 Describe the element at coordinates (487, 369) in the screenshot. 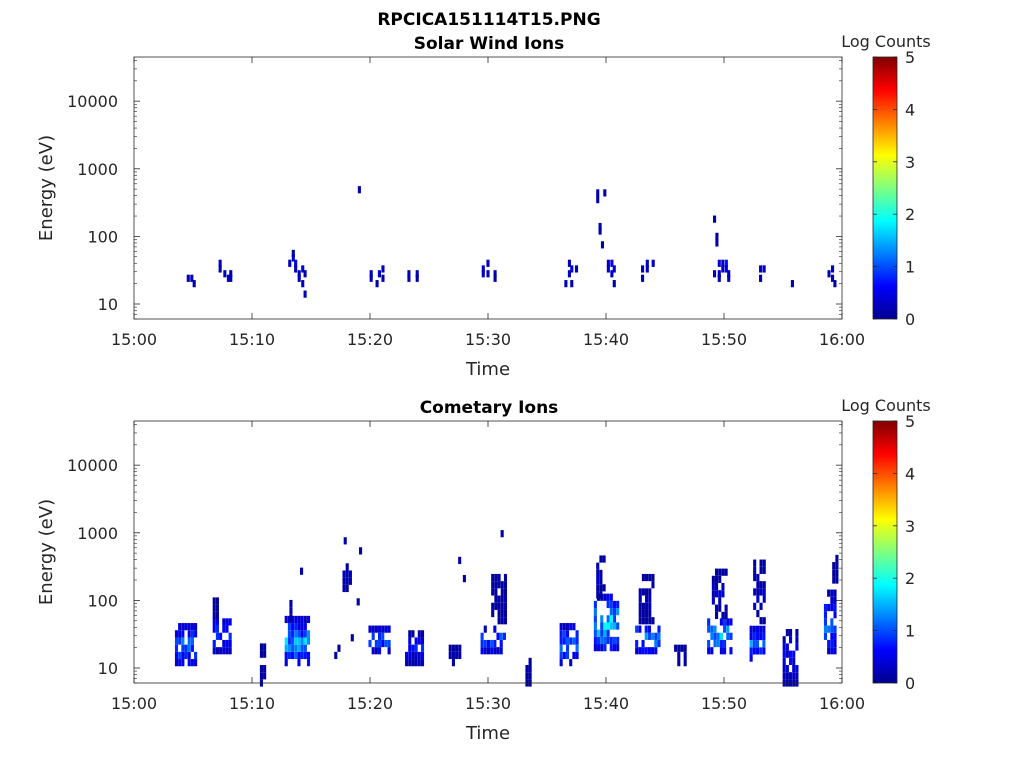

I see `x-axis-label: Time` at that location.